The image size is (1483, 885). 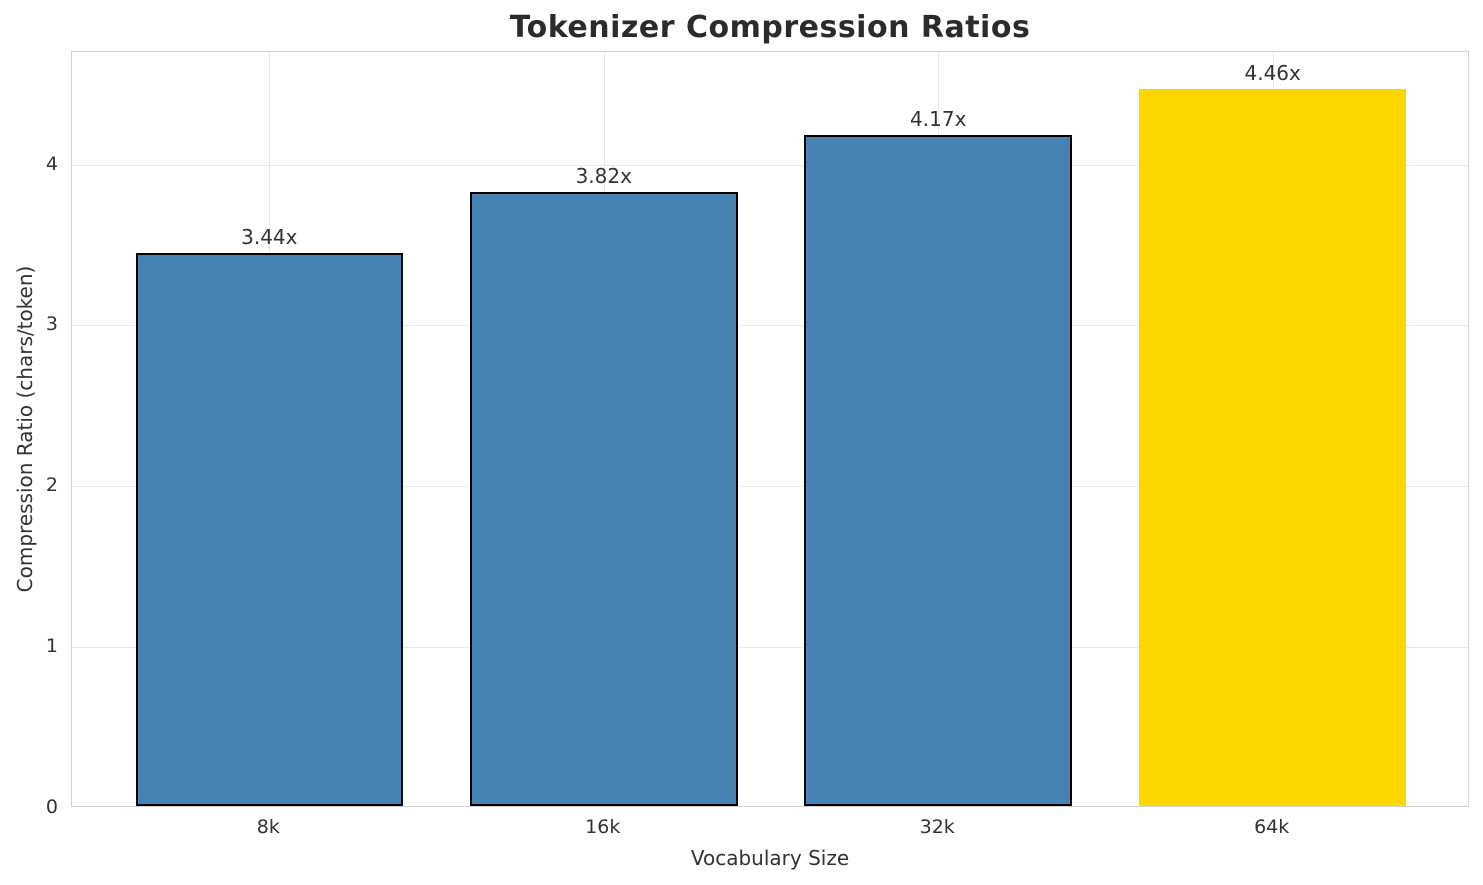 What do you see at coordinates (1272, 827) in the screenshot?
I see `x-tick-label-64k: 64k` at bounding box center [1272, 827].